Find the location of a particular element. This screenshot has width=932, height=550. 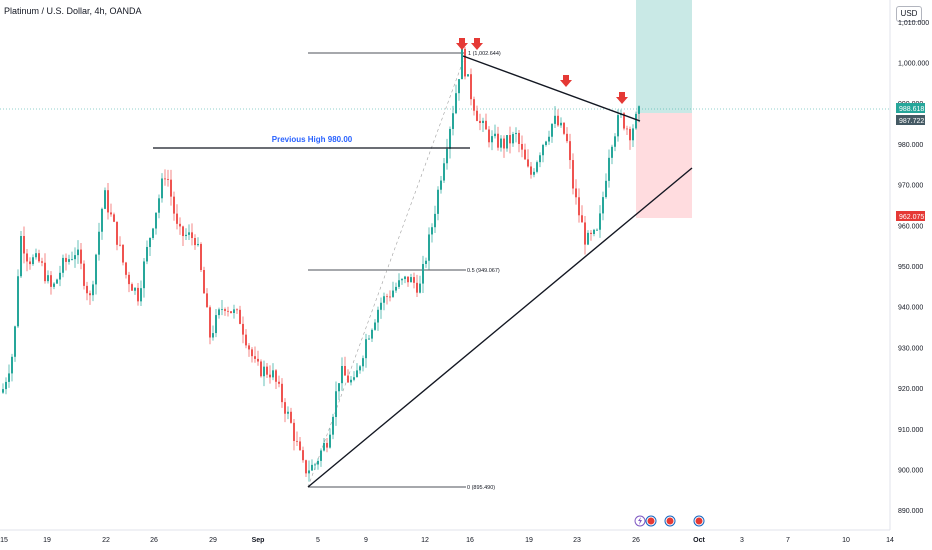

price-tick-label: 920.000 is located at coordinates (910, 389).